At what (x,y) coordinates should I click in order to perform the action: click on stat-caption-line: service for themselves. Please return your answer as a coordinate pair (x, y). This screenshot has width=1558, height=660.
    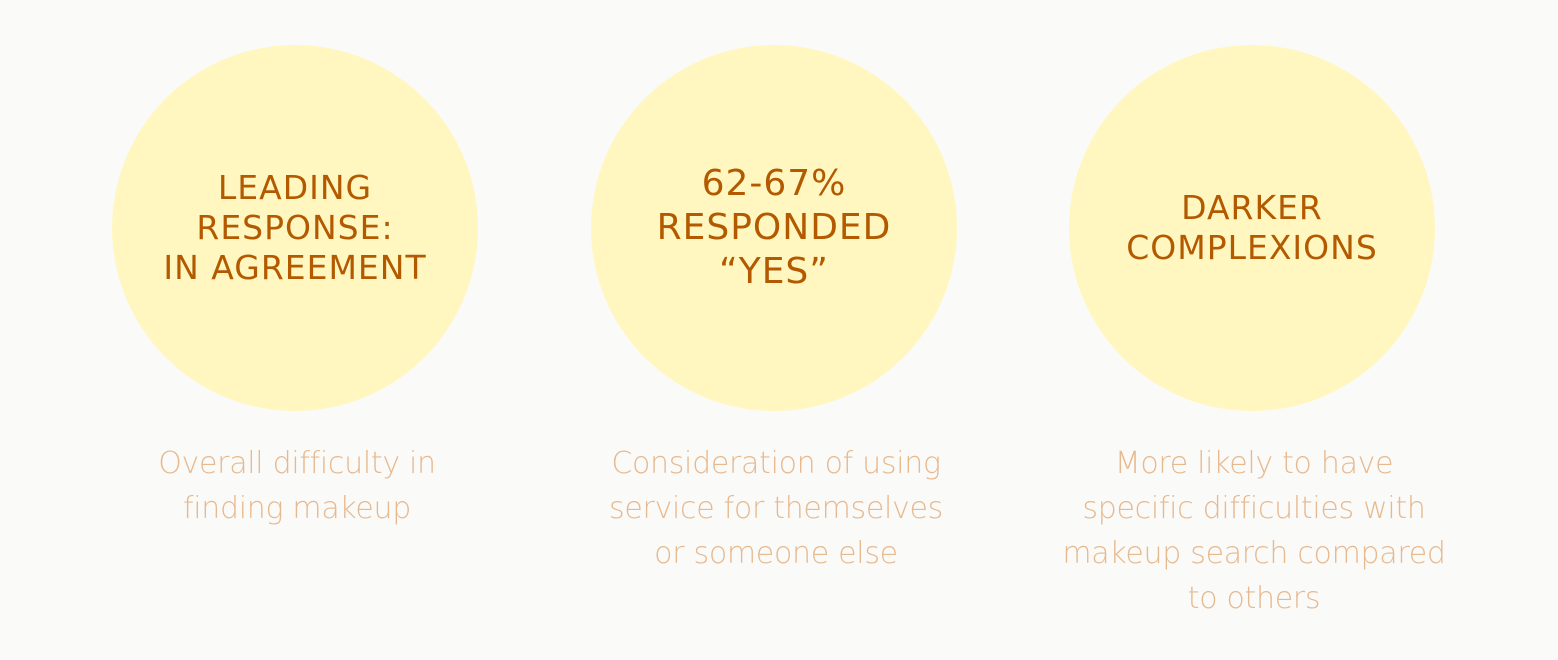
    Looking at the image, I should click on (776, 508).